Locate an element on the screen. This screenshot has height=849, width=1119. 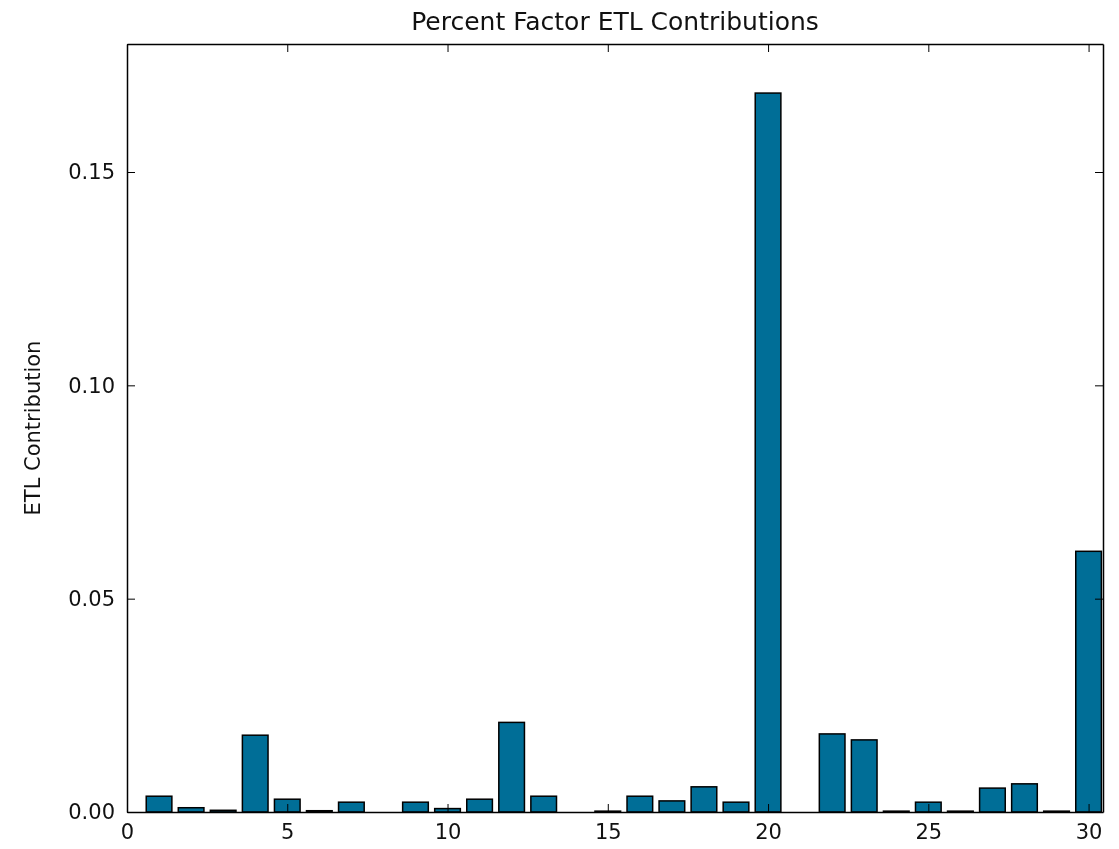
x-tick-label: 15 is located at coordinates (608, 831).